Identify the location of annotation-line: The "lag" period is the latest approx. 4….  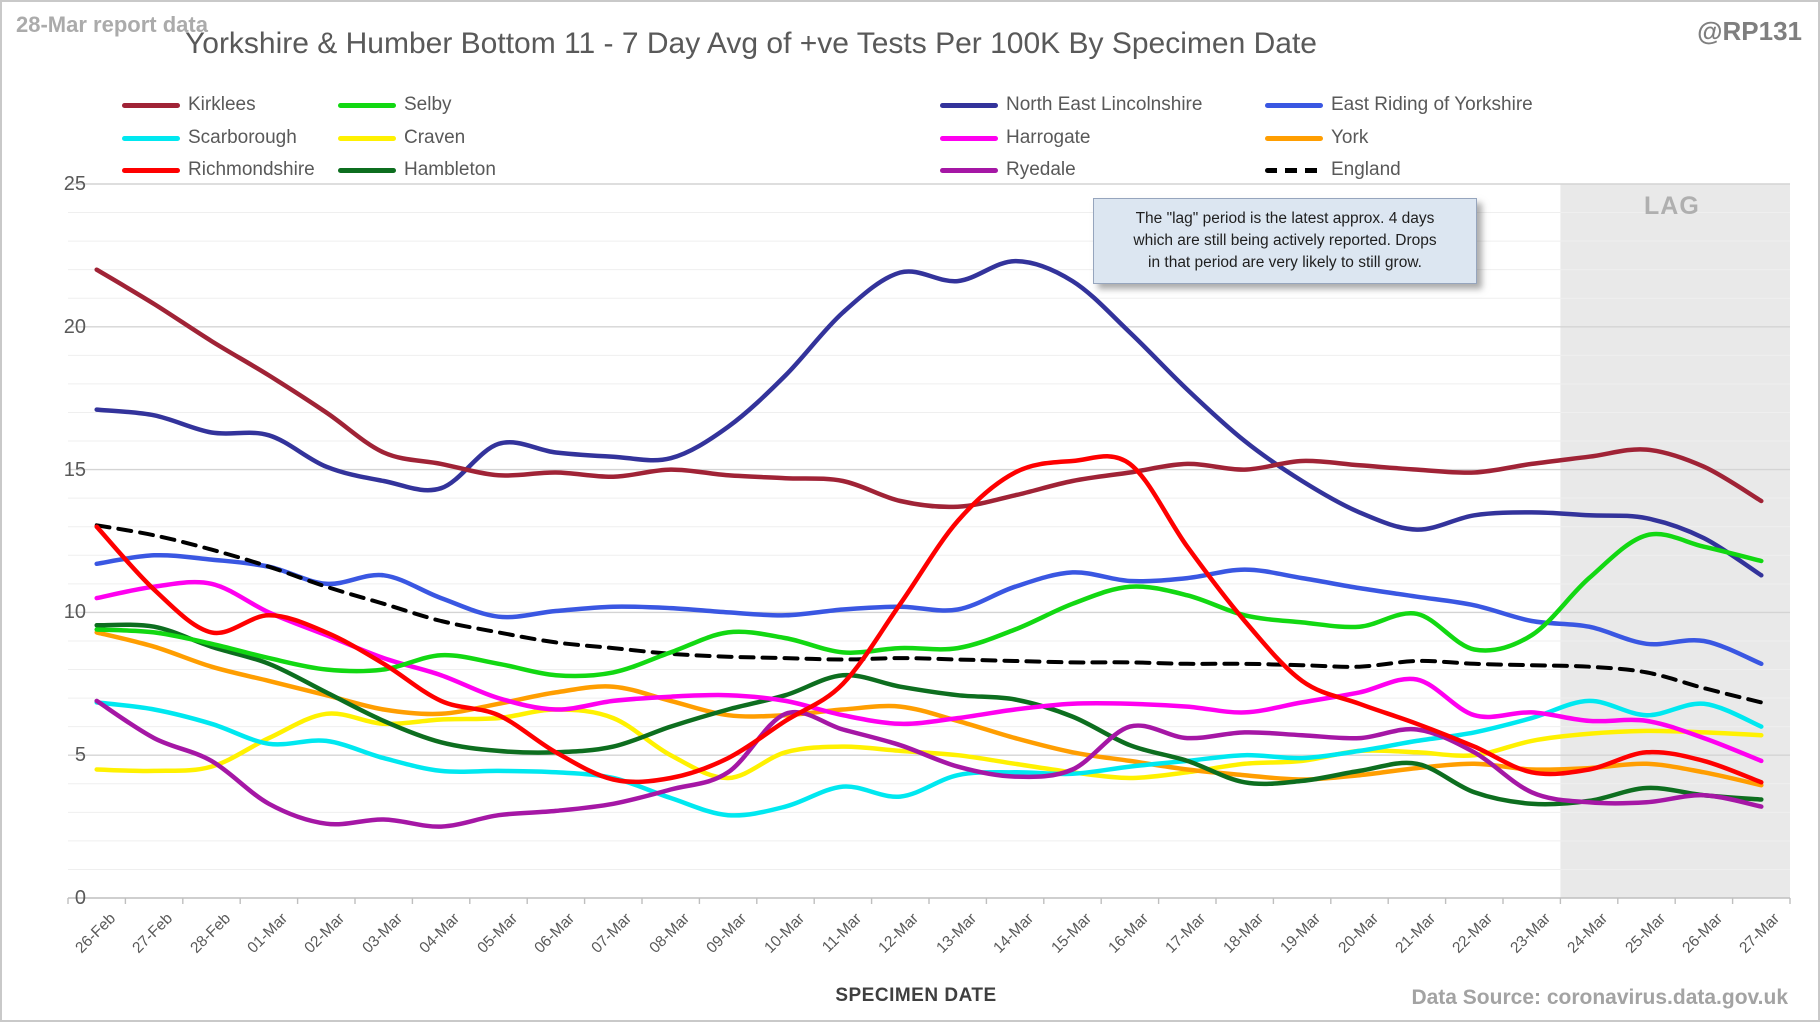
(1285, 218).